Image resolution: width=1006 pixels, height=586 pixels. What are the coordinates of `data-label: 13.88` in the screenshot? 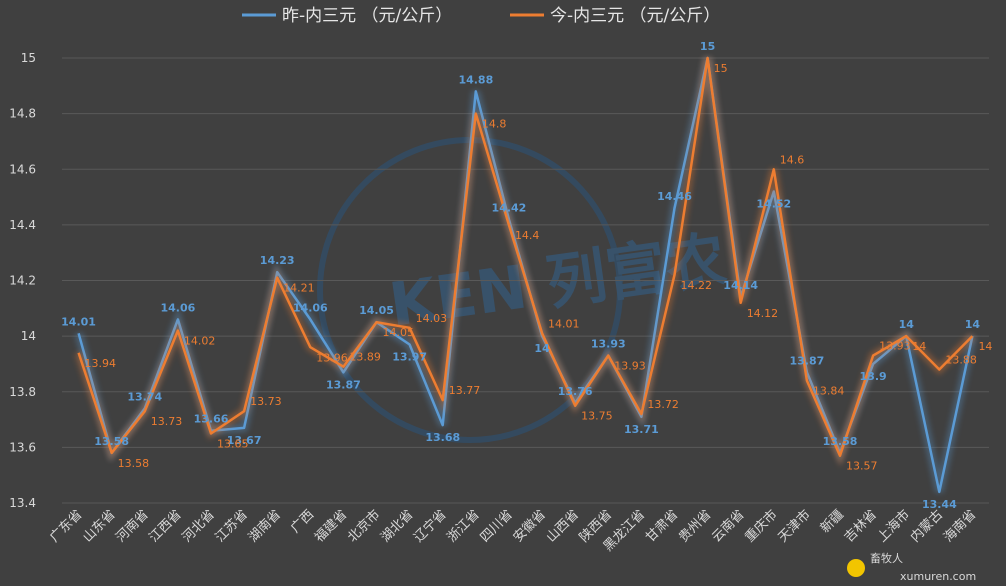 It's located at (961, 360).